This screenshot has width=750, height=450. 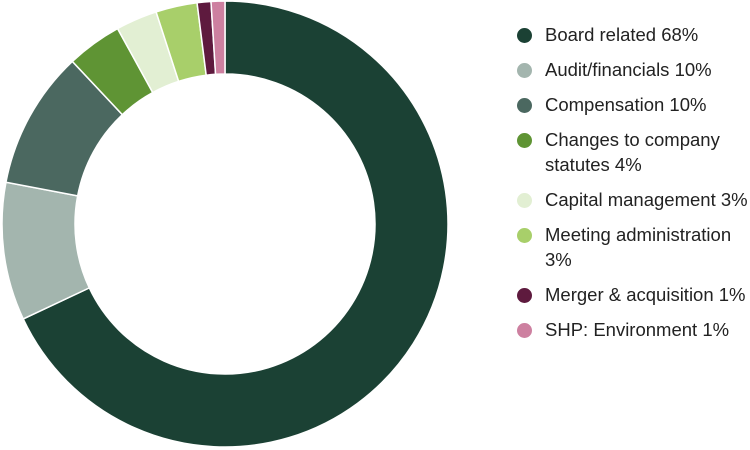 I want to click on legend-item-2: Compensation 10%, so click(x=633, y=104).